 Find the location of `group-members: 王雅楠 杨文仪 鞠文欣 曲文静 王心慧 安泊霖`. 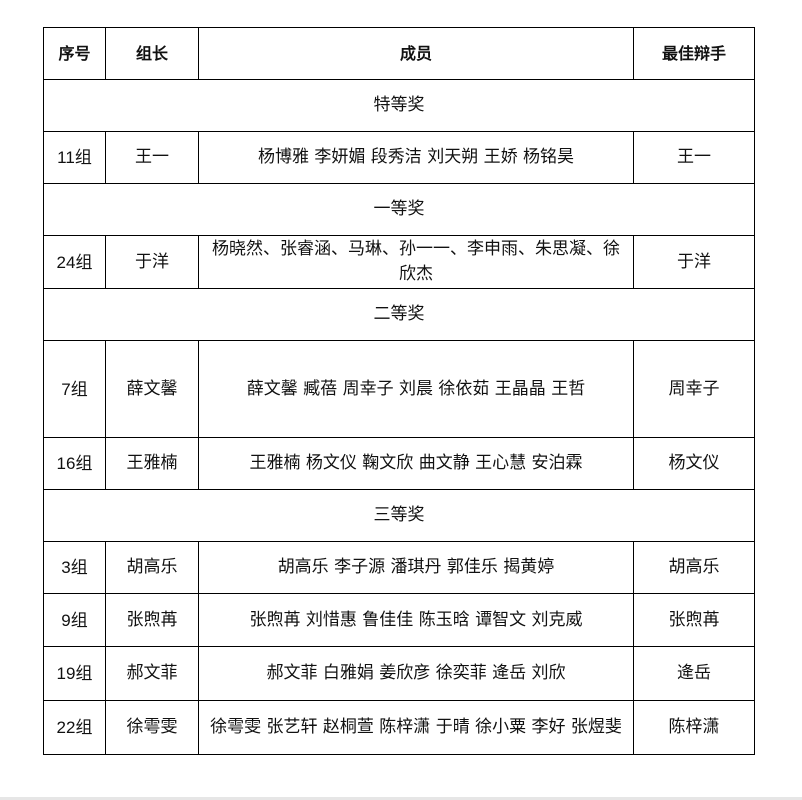

group-members: 王雅楠 杨文仪 鞠文欣 曲文静 王心慧 安泊霖 is located at coordinates (416, 463).